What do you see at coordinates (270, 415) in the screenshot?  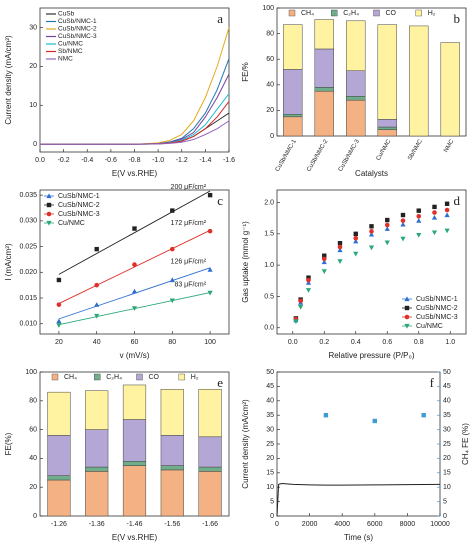 I see `y-tick-label: 35` at bounding box center [270, 415].